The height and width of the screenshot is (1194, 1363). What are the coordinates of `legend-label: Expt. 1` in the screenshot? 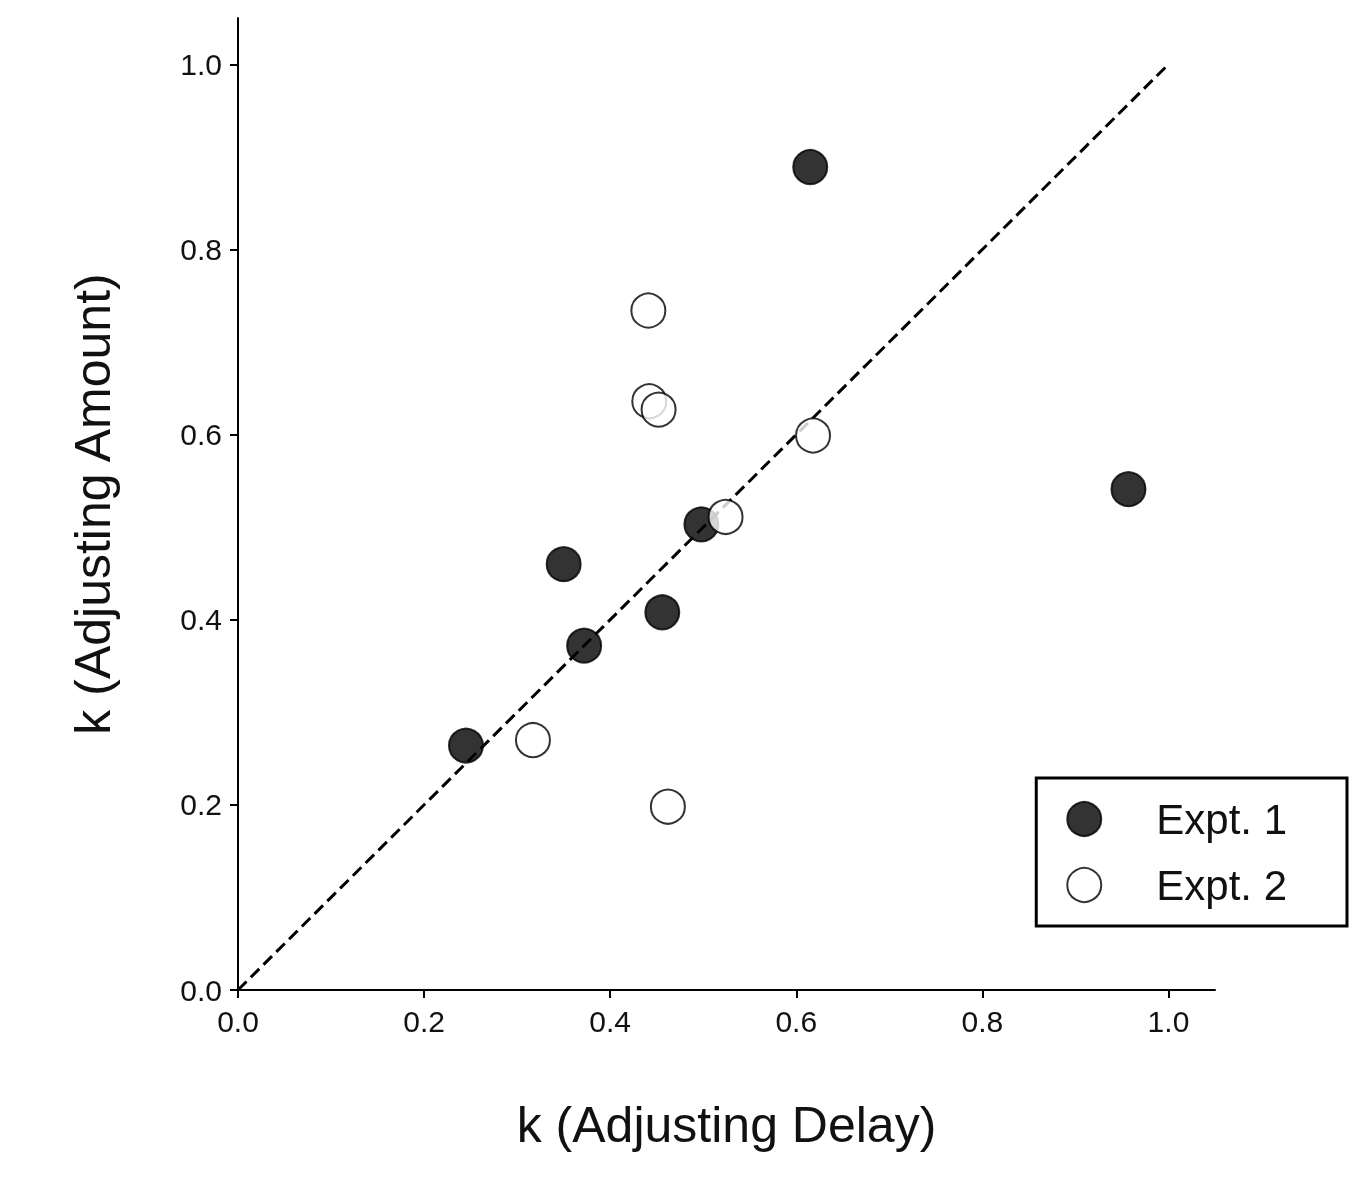 It's located at (1222, 819).